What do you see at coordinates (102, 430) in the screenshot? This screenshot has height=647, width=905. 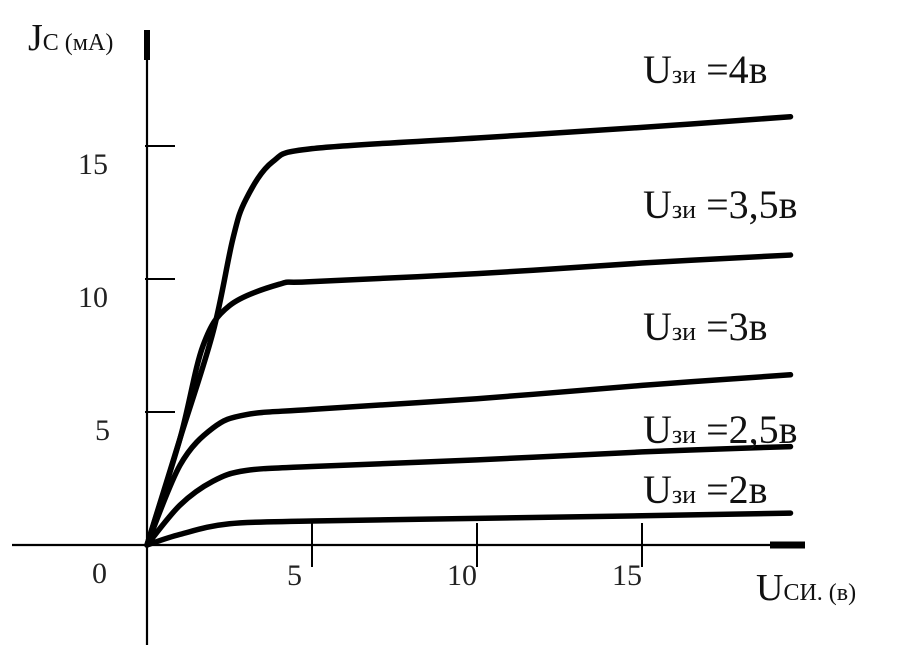 I see `y-tick-label: 5` at bounding box center [102, 430].